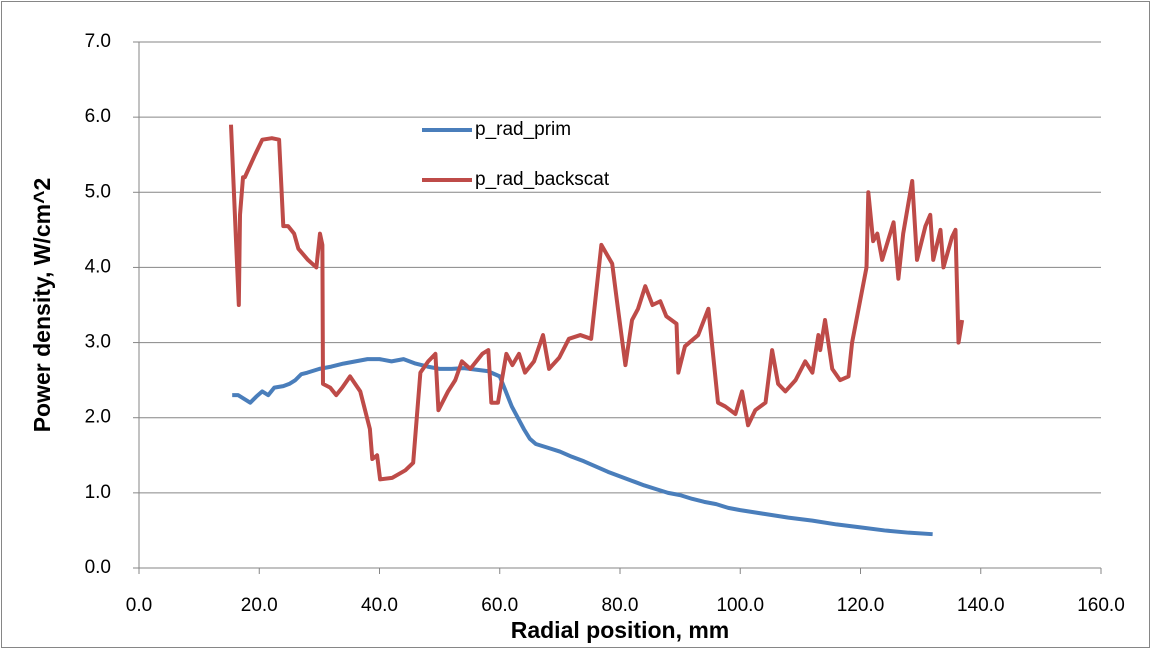 The height and width of the screenshot is (650, 1153). I want to click on y-tick-label: 2.0, so click(98, 417).